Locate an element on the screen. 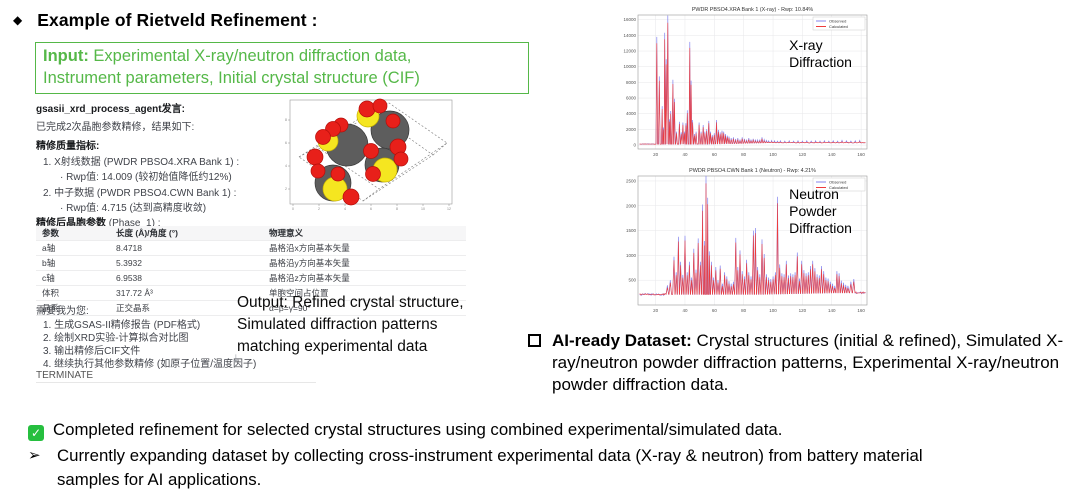 The height and width of the screenshot is (499, 1080). table-row: 晶系 正交晶系 α=β=γ=90° is located at coordinates (251, 308).